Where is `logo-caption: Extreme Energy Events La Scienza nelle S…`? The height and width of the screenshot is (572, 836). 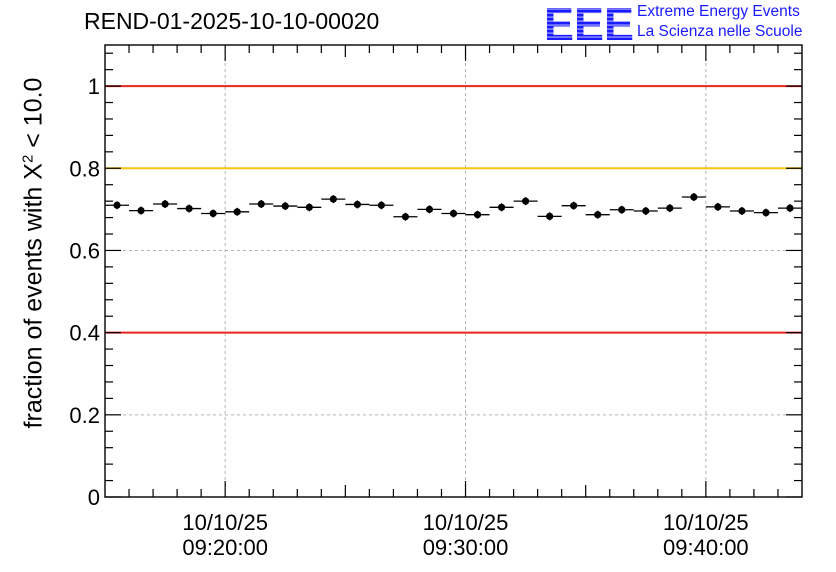
logo-caption: Extreme Energy Events La Scienza nelle S… is located at coordinates (719, 22).